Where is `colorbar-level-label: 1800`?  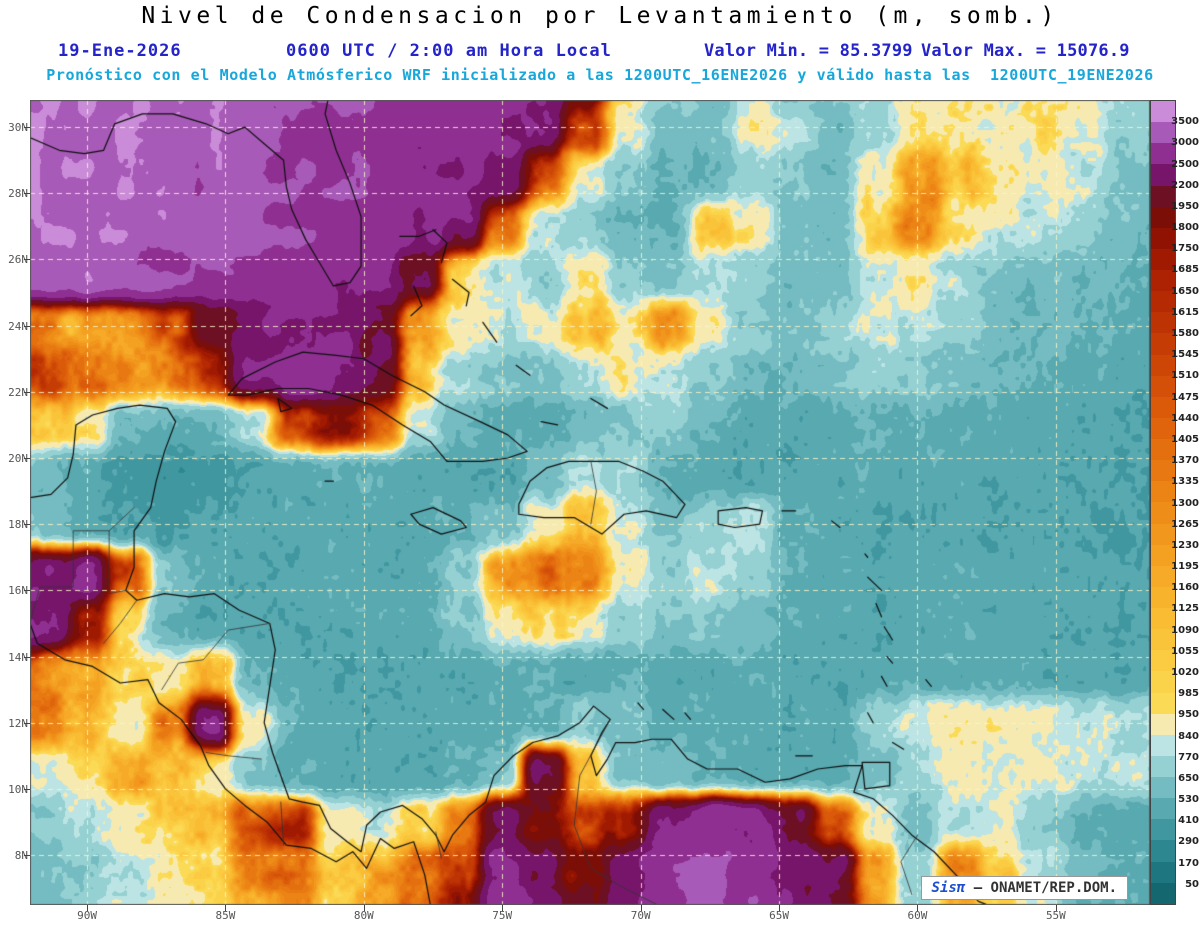 colorbar-level-label: 1800 is located at coordinates (1185, 228).